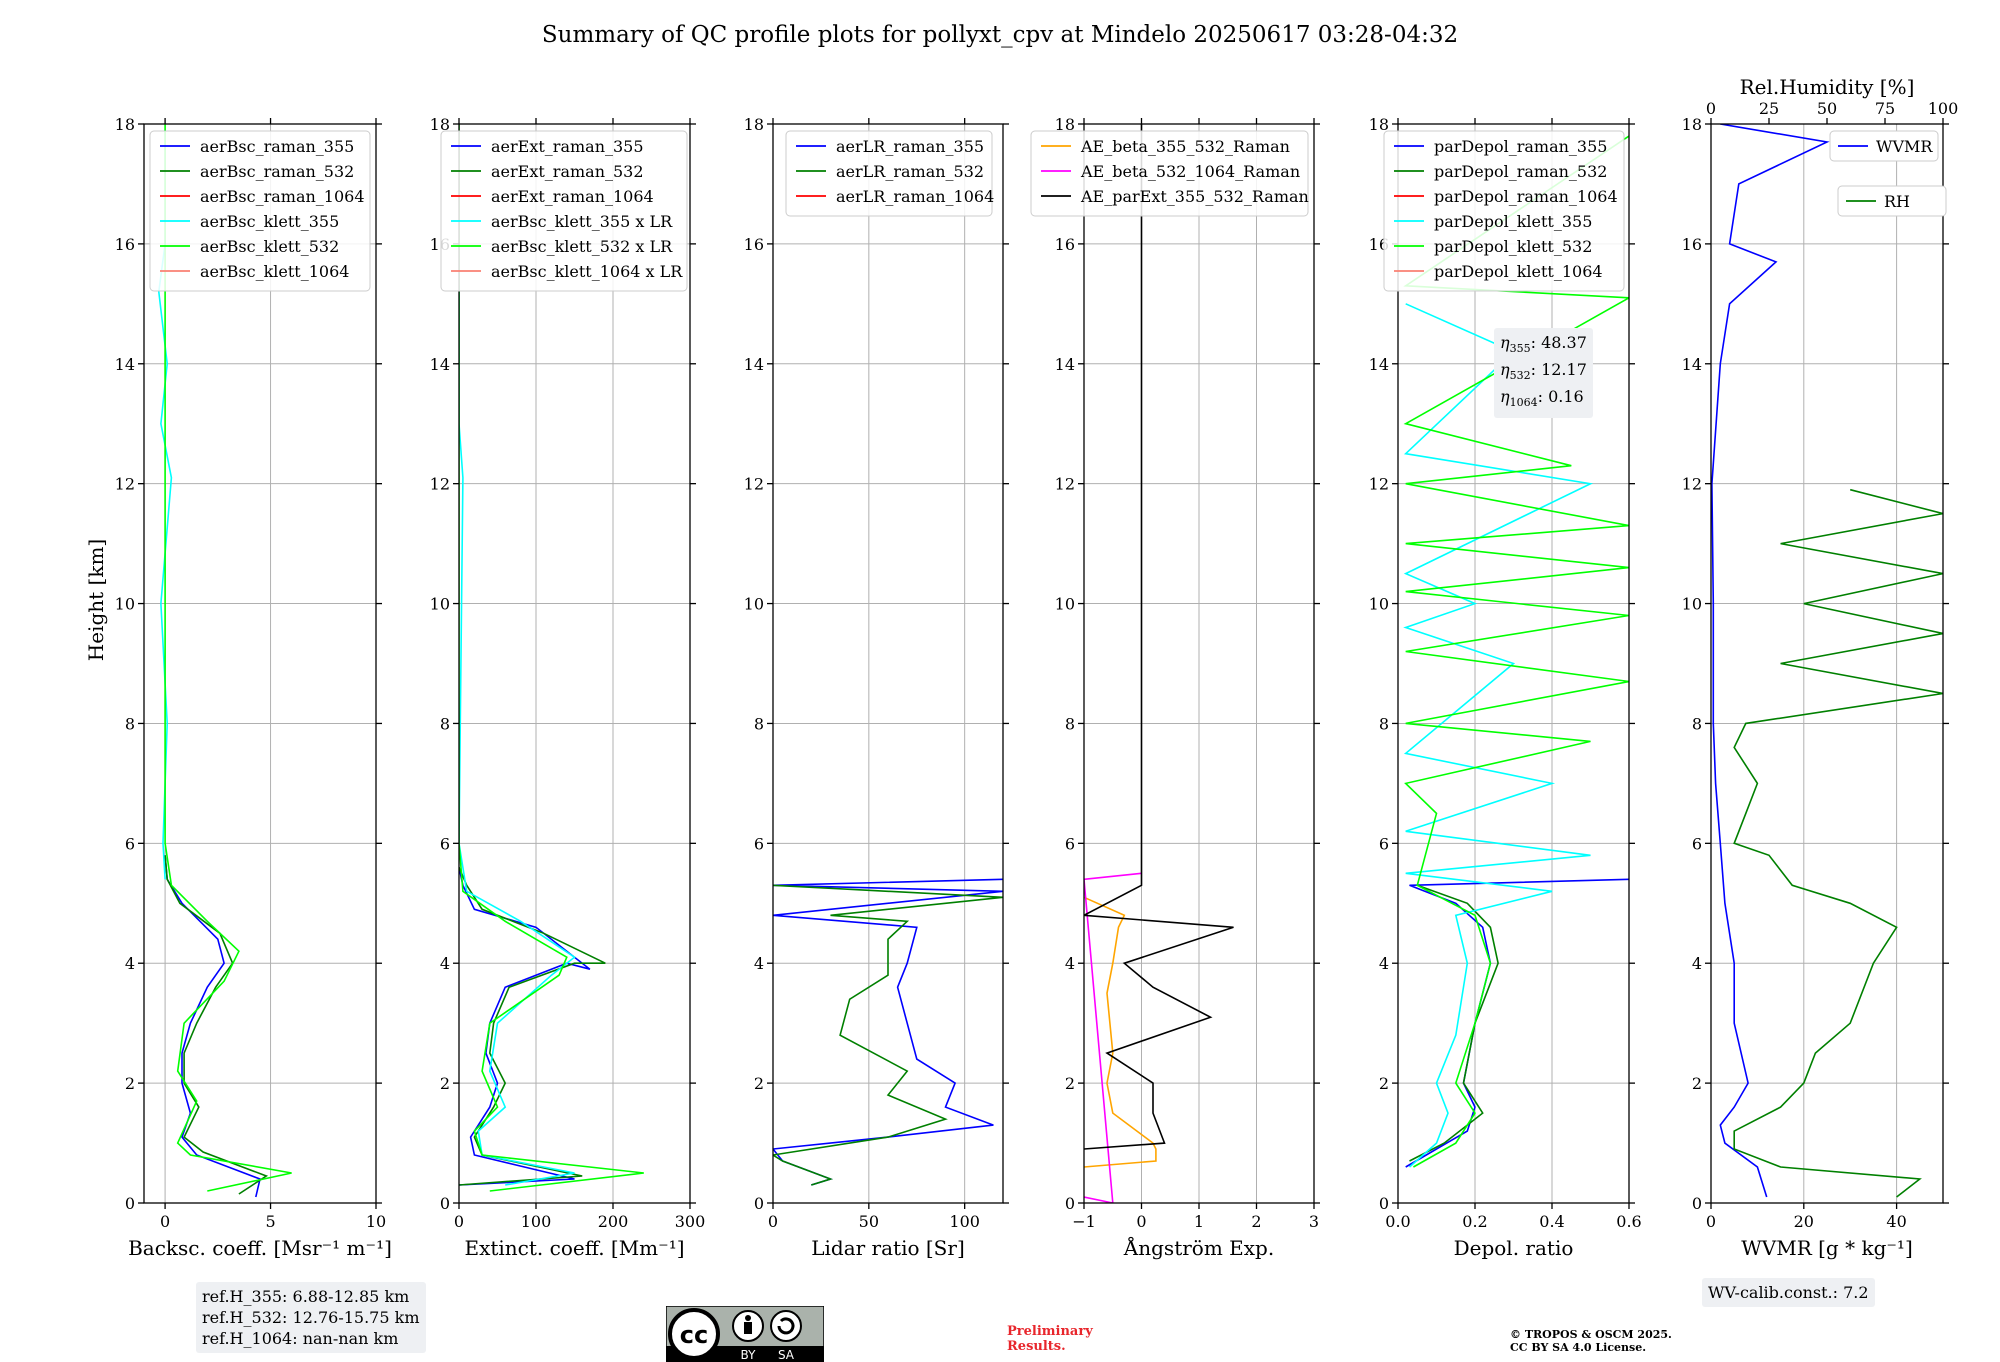 The height and width of the screenshot is (1362, 2000). Describe the element at coordinates (582, 246) in the screenshot. I see `legend-entry: aerBsc_klett_532 x LR` at that location.